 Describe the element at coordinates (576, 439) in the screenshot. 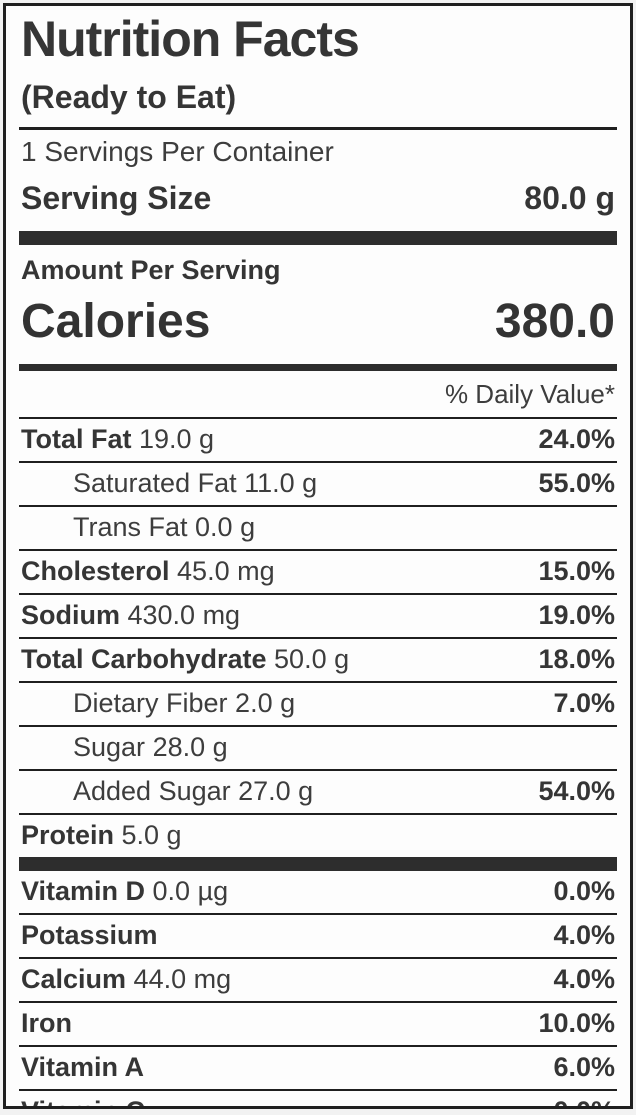

I see `nutrient-daily-value: 24.0%` at that location.